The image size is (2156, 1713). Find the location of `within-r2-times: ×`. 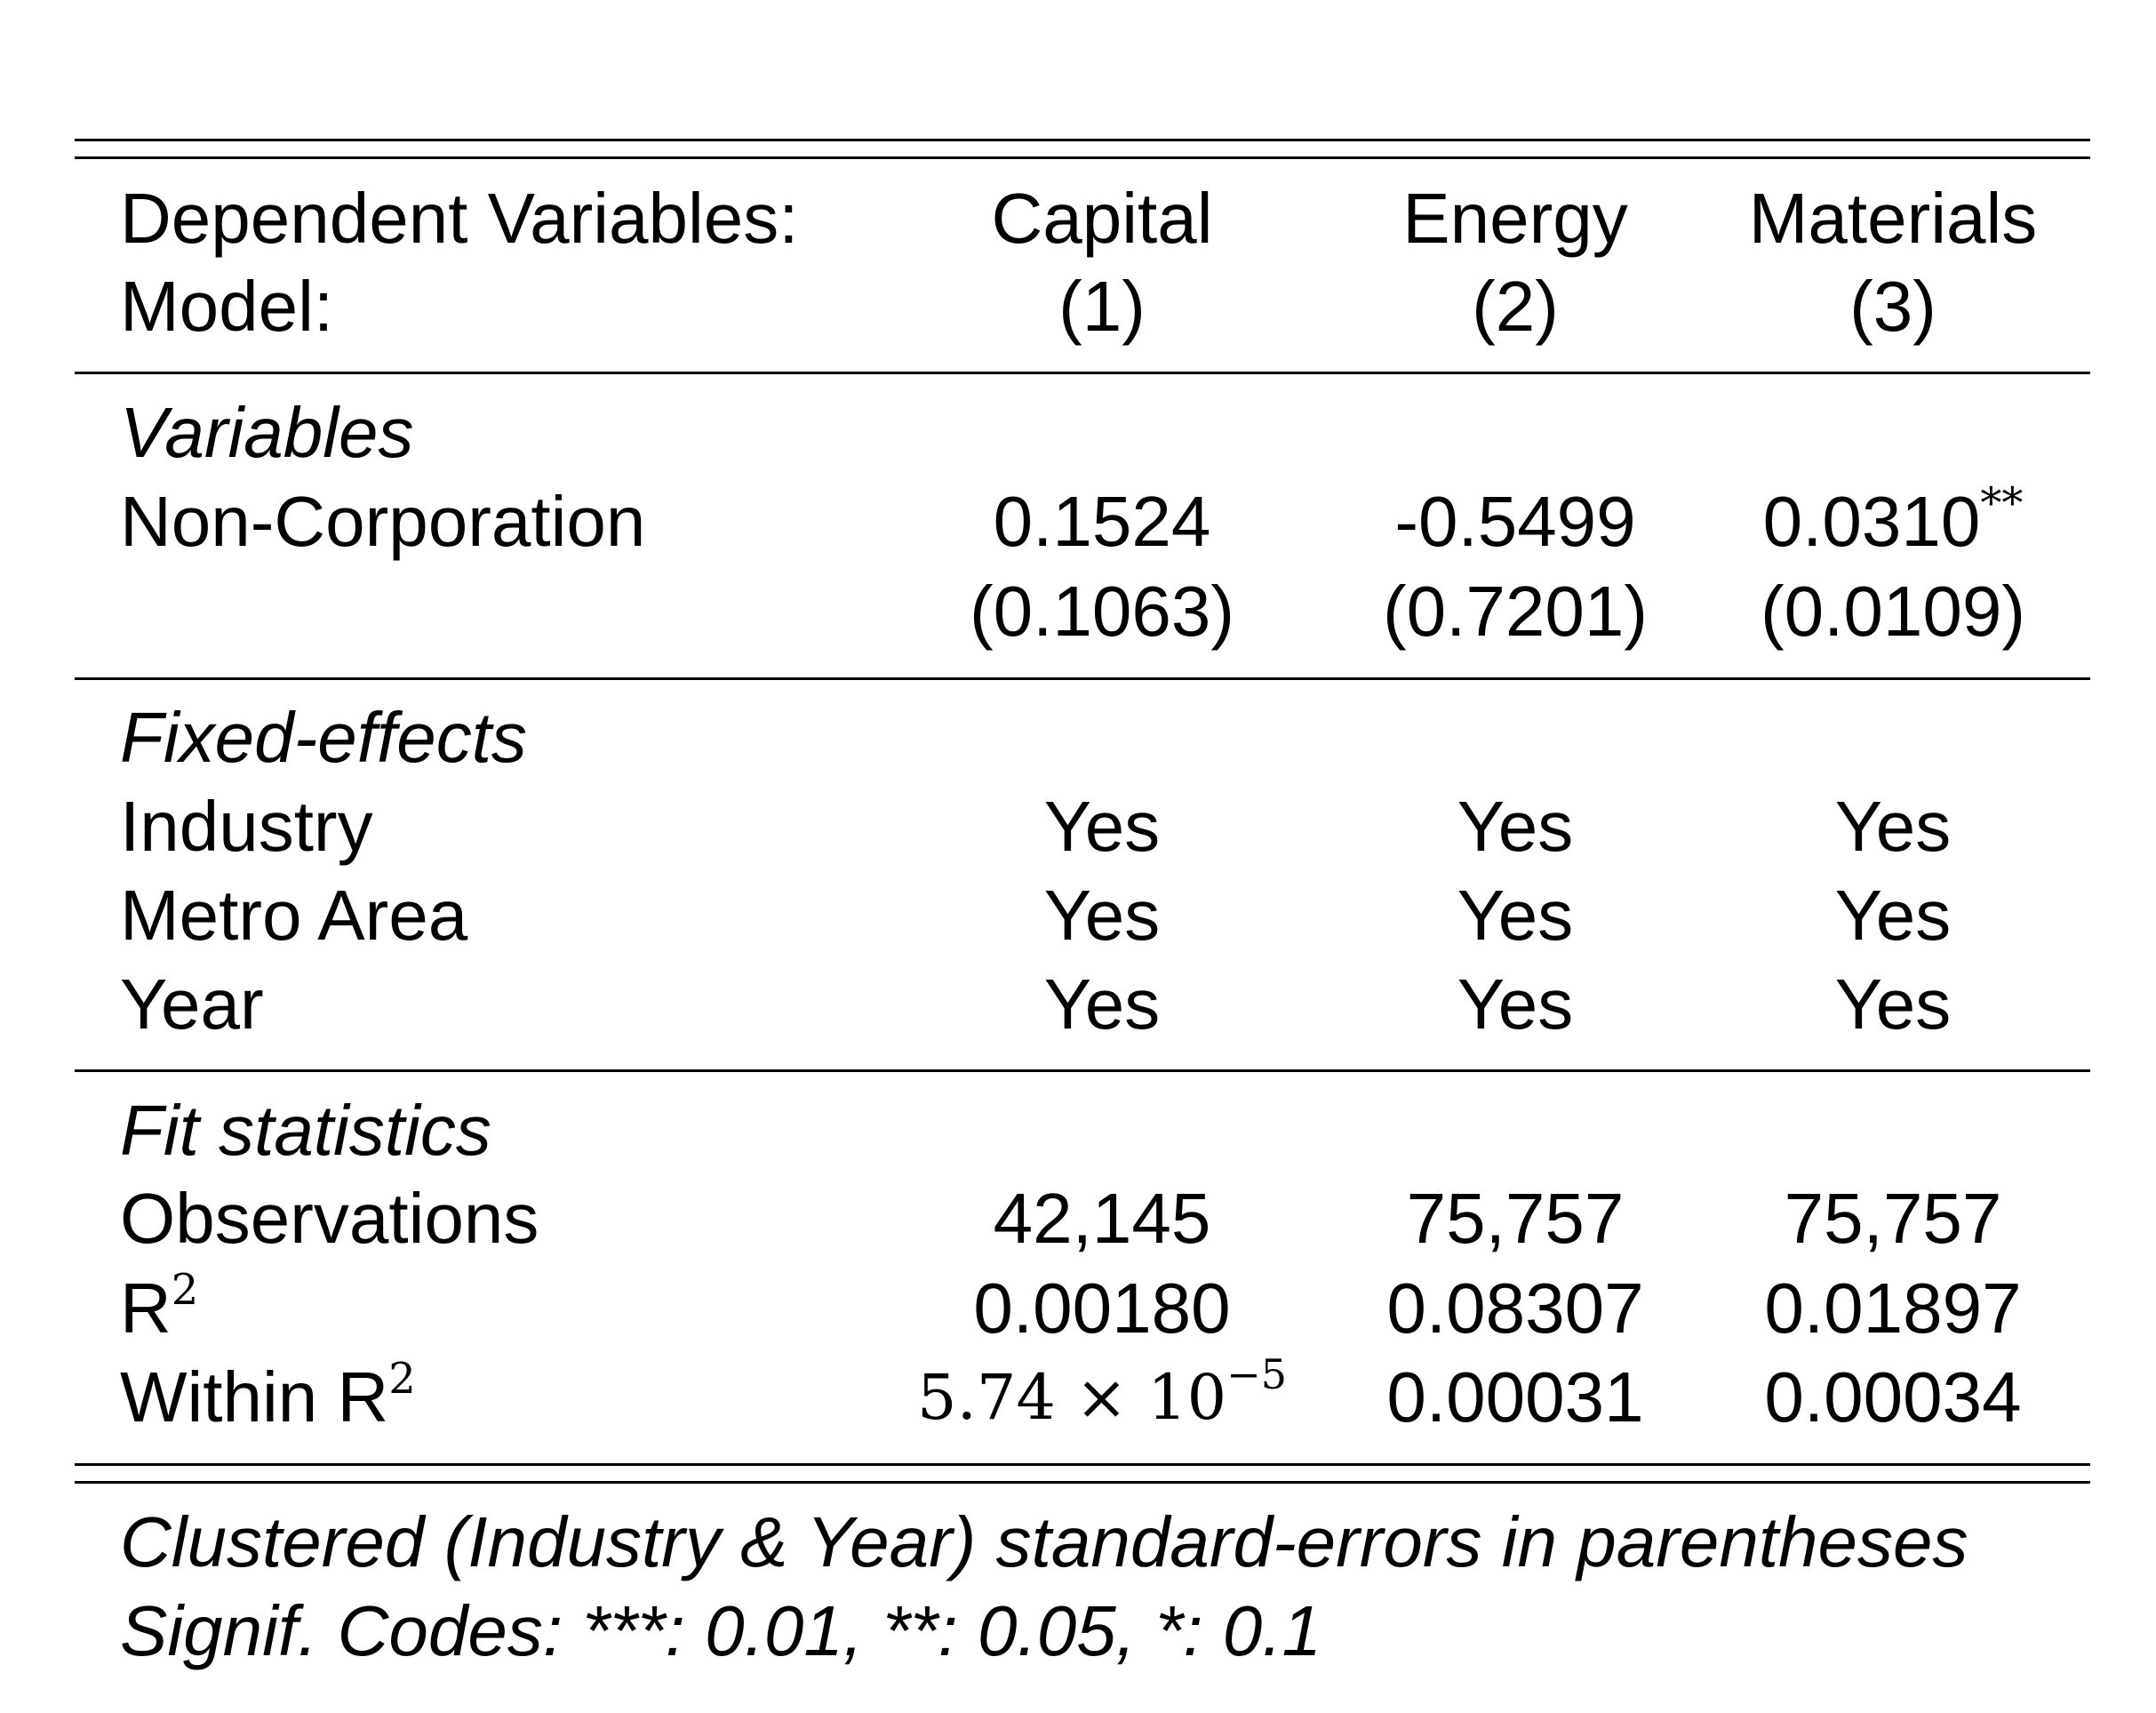

within-r2-times: × is located at coordinates (1101, 1398).